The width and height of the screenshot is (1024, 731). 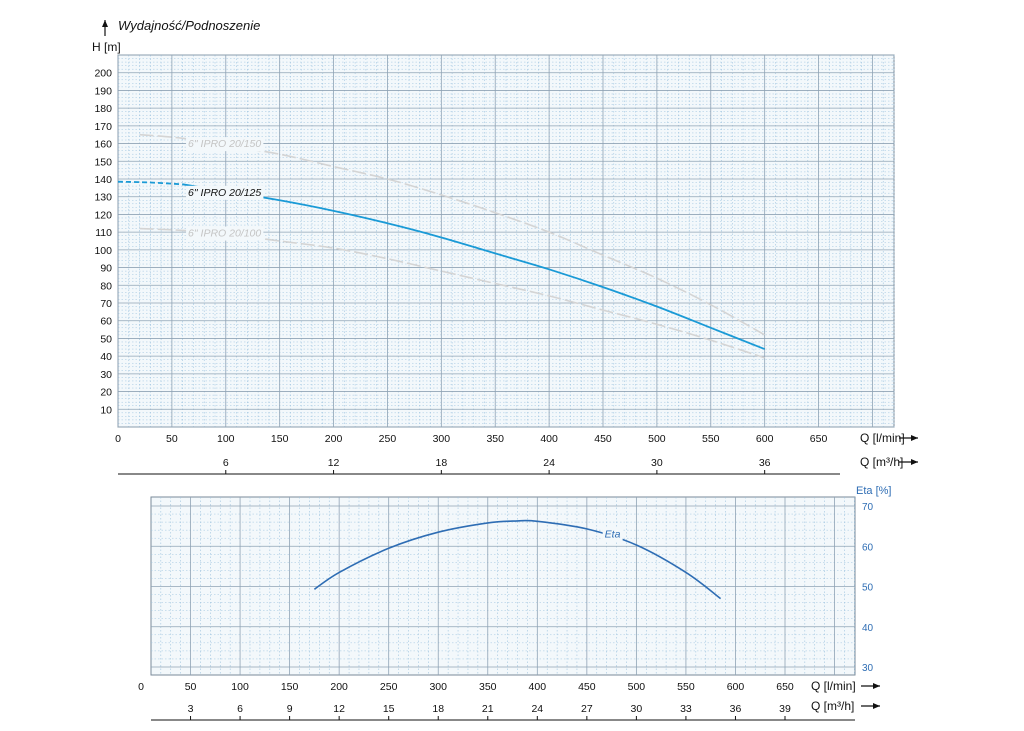 I want to click on head-x-tick-label: 150, so click(x=280, y=439).